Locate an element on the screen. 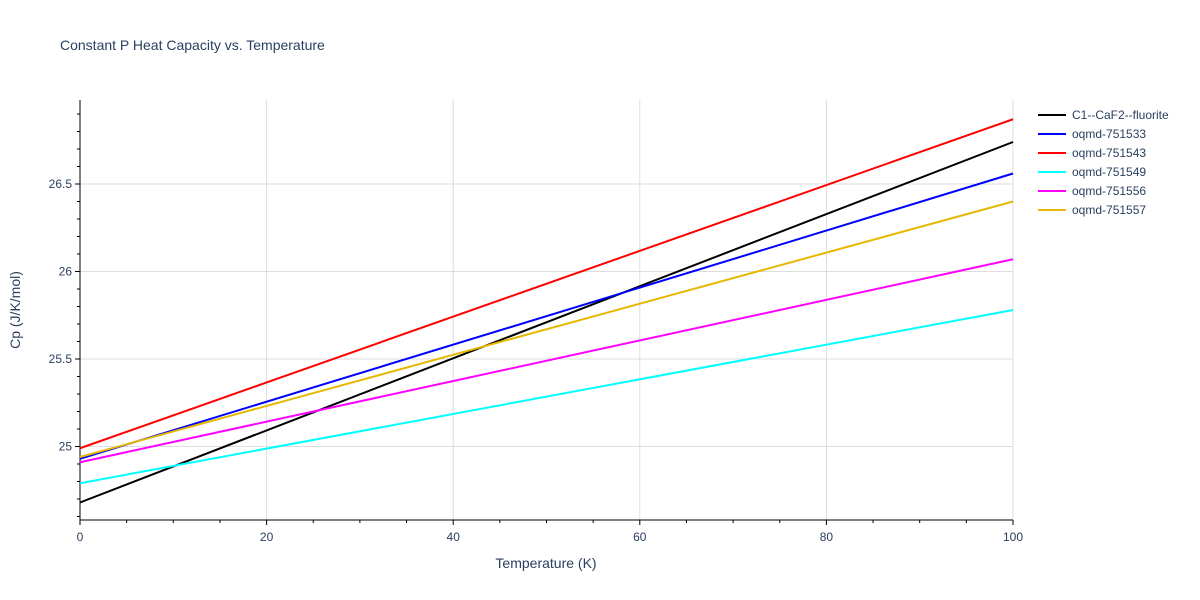 This screenshot has width=1200, height=600. legend-label: oqmd-751556 is located at coordinates (1109, 191).